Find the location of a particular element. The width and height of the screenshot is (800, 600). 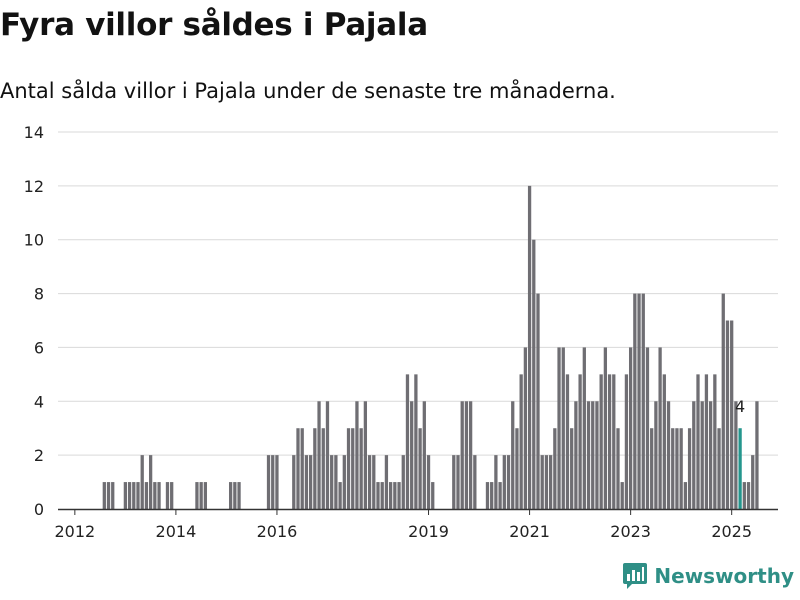

x-tick-label: 2014 is located at coordinates (176, 531).